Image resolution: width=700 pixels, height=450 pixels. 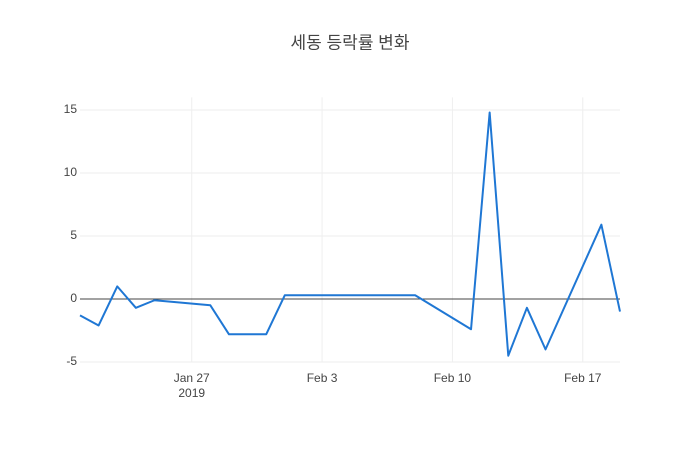 I want to click on x-tick-label: Feb 10, so click(x=453, y=378).